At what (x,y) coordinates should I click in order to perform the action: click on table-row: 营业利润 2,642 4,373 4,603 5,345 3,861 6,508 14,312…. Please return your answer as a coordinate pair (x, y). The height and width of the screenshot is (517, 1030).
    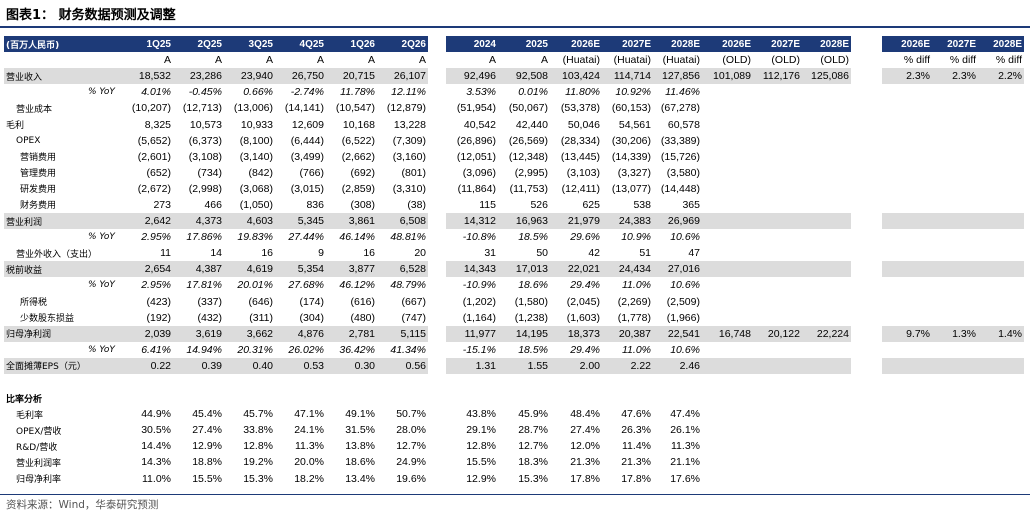
    Looking at the image, I should click on (353, 221).